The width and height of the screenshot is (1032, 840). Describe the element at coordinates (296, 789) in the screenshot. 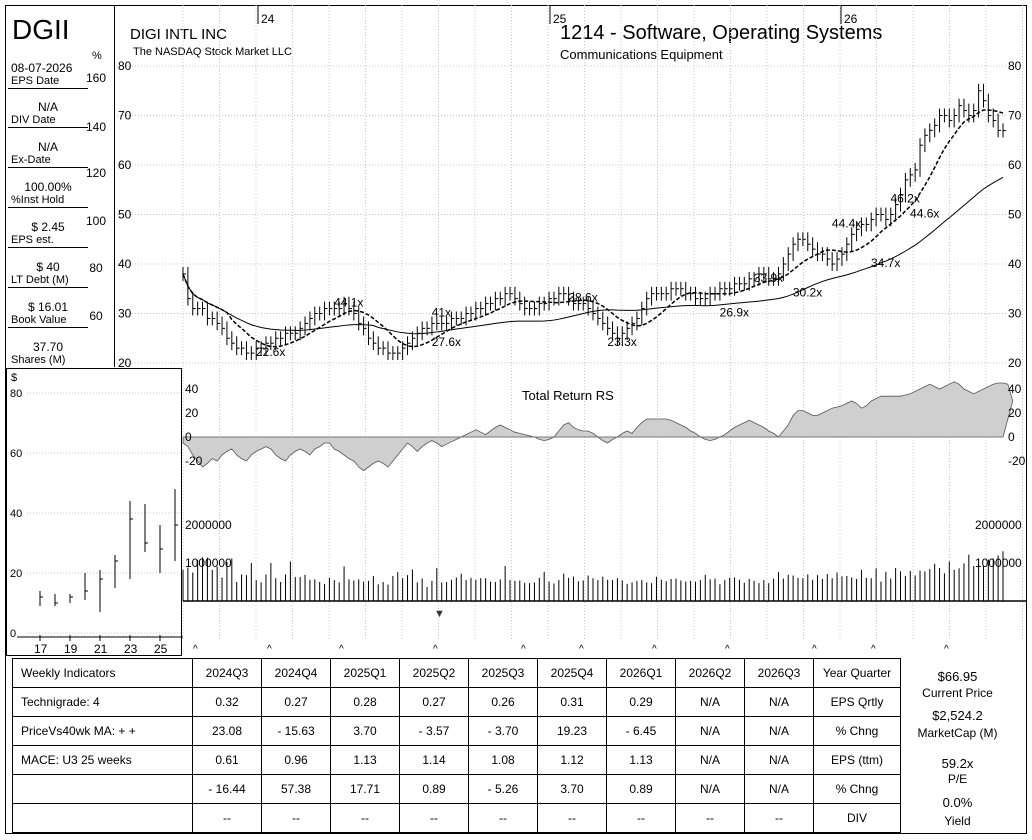

I see `table-cell: 57.38` at that location.